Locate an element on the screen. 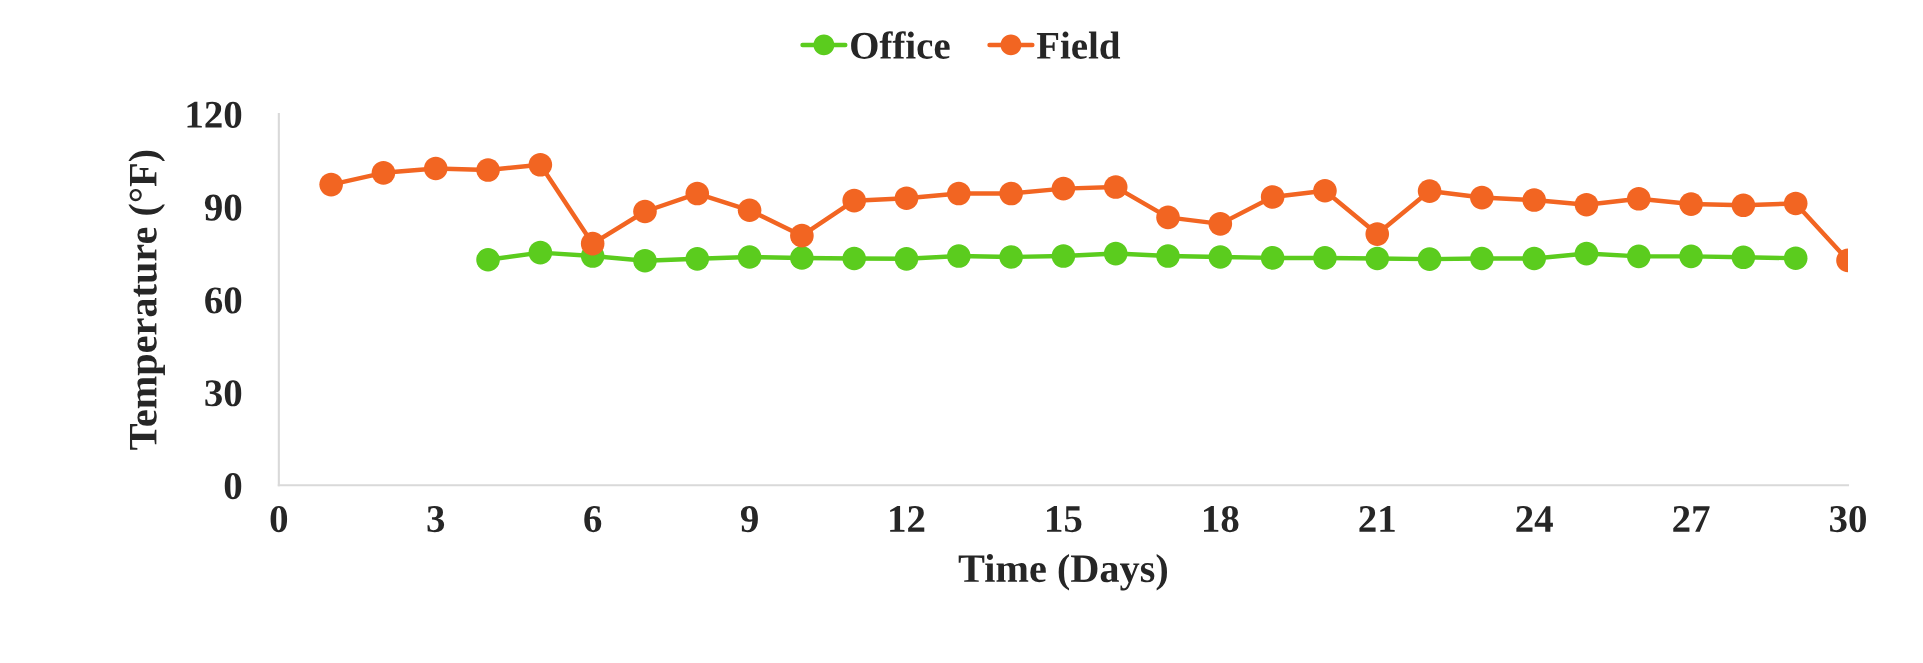 The image size is (1923, 663). x-tick-label: 3 is located at coordinates (436, 519).